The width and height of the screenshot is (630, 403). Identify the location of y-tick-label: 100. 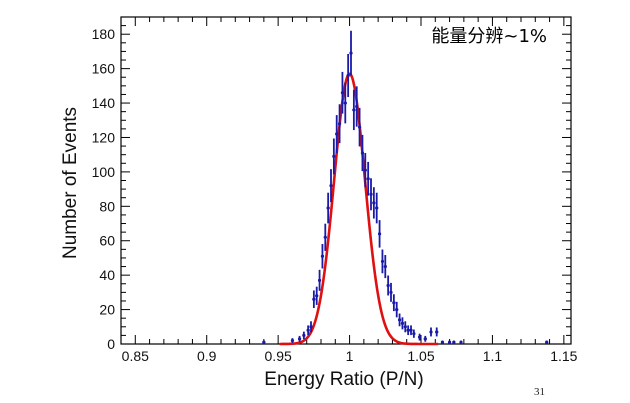
(104, 172).